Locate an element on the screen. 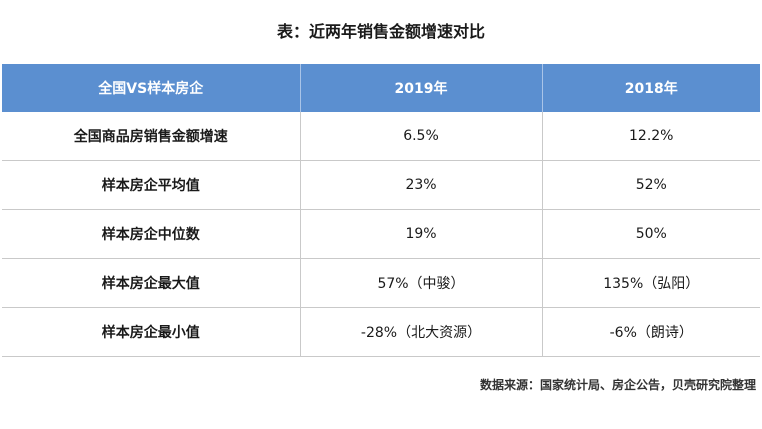 This screenshot has width=762, height=429. cell-2019: 57%（中骏） is located at coordinates (421, 283).